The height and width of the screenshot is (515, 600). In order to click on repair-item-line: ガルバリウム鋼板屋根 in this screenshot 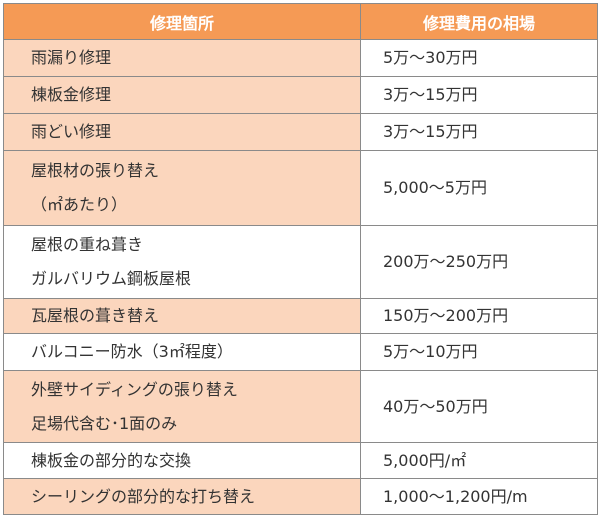, I will do `click(111, 278)`.